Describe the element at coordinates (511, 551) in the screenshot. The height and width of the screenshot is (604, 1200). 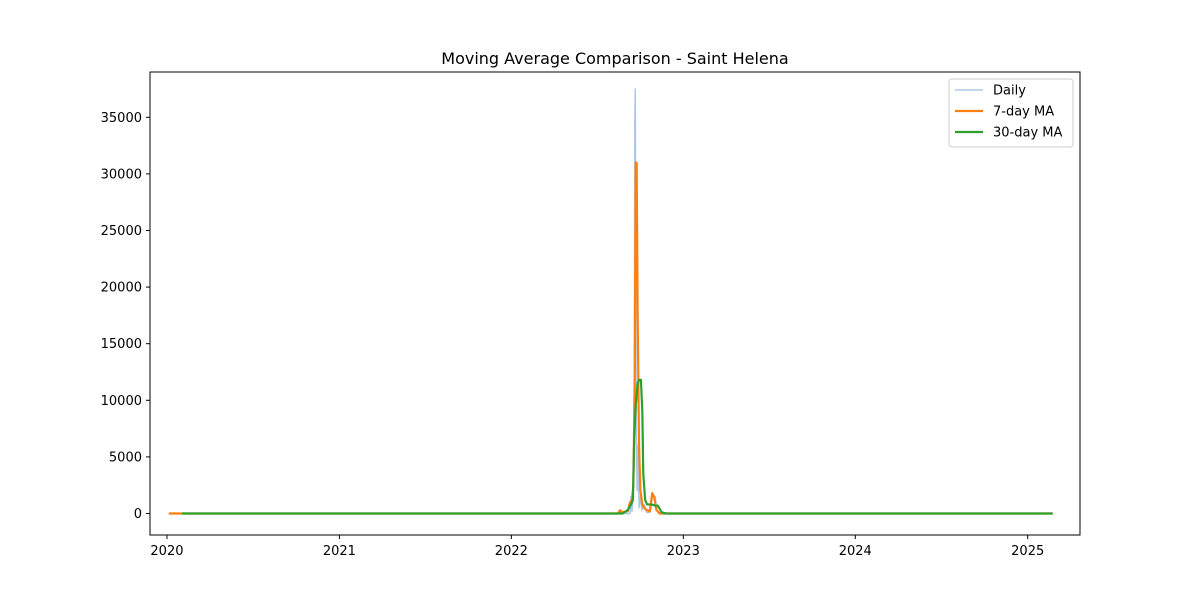
I see `x-tick-label: 2022` at that location.